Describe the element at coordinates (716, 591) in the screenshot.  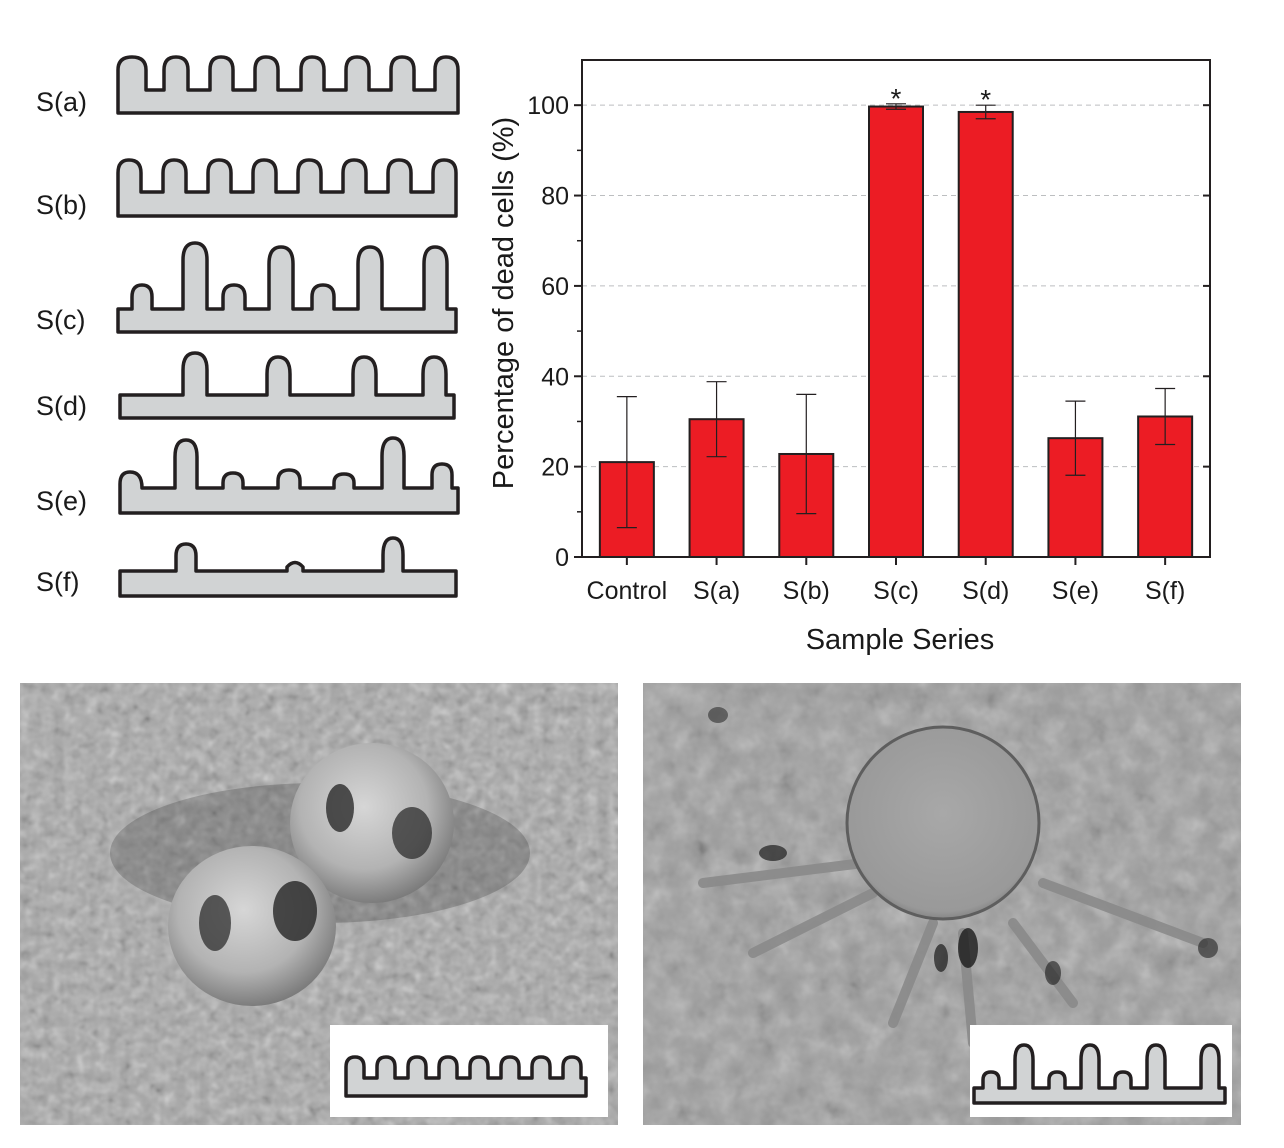
I see `x-tick-label: S(a)` at that location.